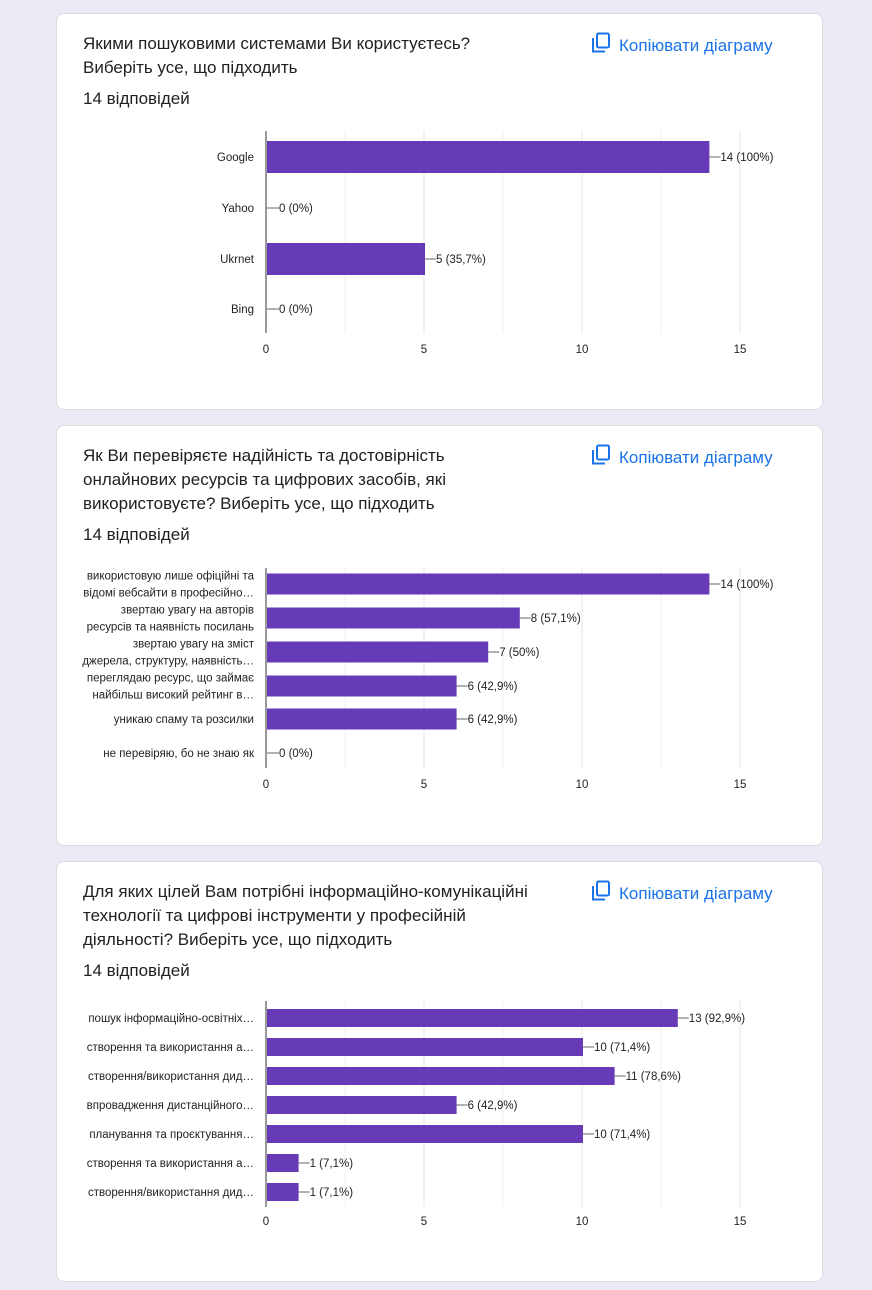  What do you see at coordinates (242, 310) in the screenshot?
I see `category-label: Bing` at bounding box center [242, 310].